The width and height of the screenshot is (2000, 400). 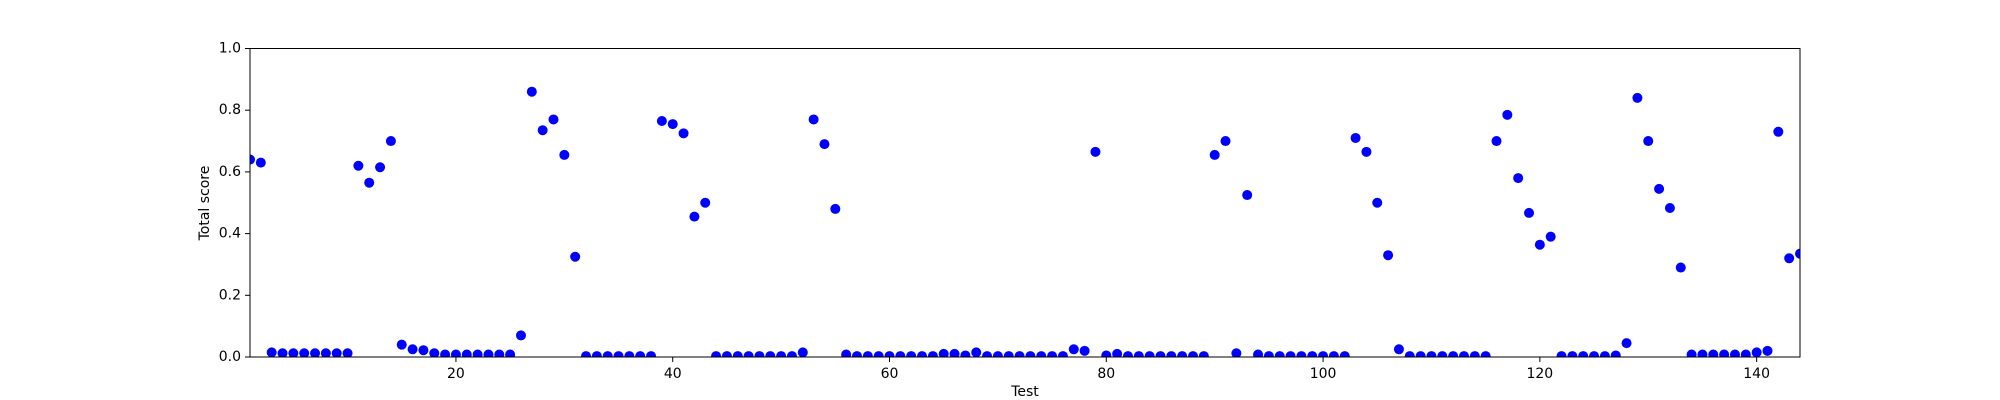 I want to click on x-tick-label: 140, so click(x=1756, y=374).